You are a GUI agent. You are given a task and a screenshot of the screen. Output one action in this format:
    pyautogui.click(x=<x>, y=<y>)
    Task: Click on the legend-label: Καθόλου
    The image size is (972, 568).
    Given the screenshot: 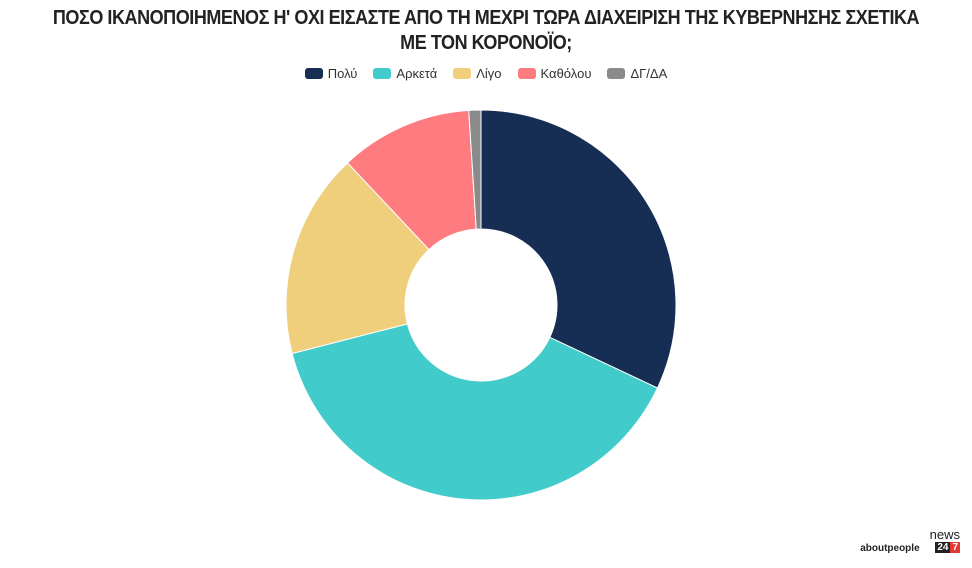 What is the action you would take?
    pyautogui.click(x=566, y=73)
    